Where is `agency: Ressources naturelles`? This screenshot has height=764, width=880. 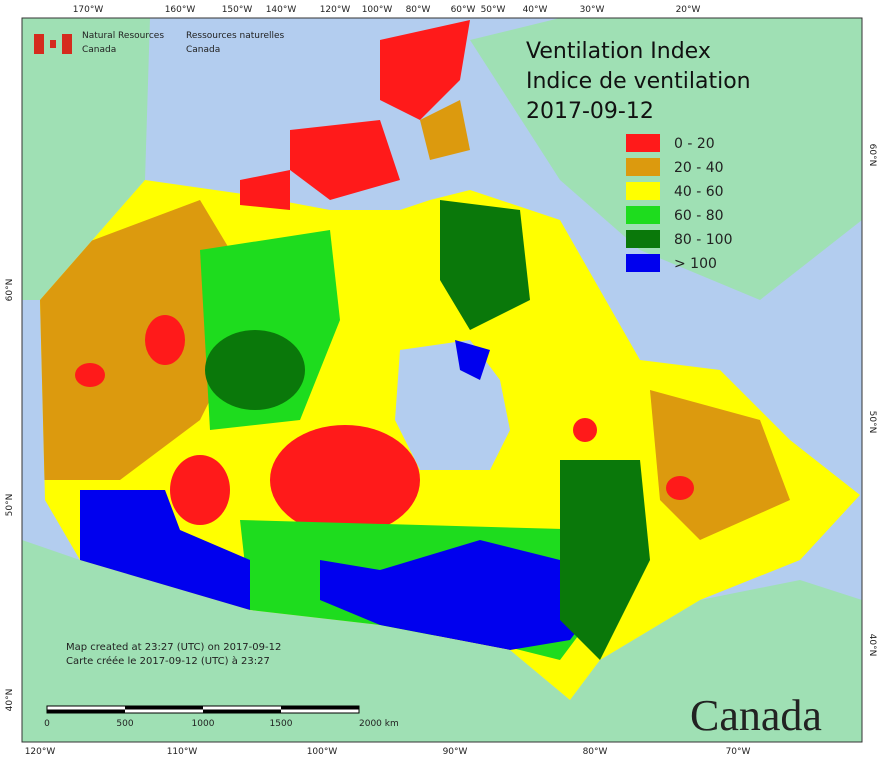
agency: Ressources naturelles is located at coordinates (235, 36).